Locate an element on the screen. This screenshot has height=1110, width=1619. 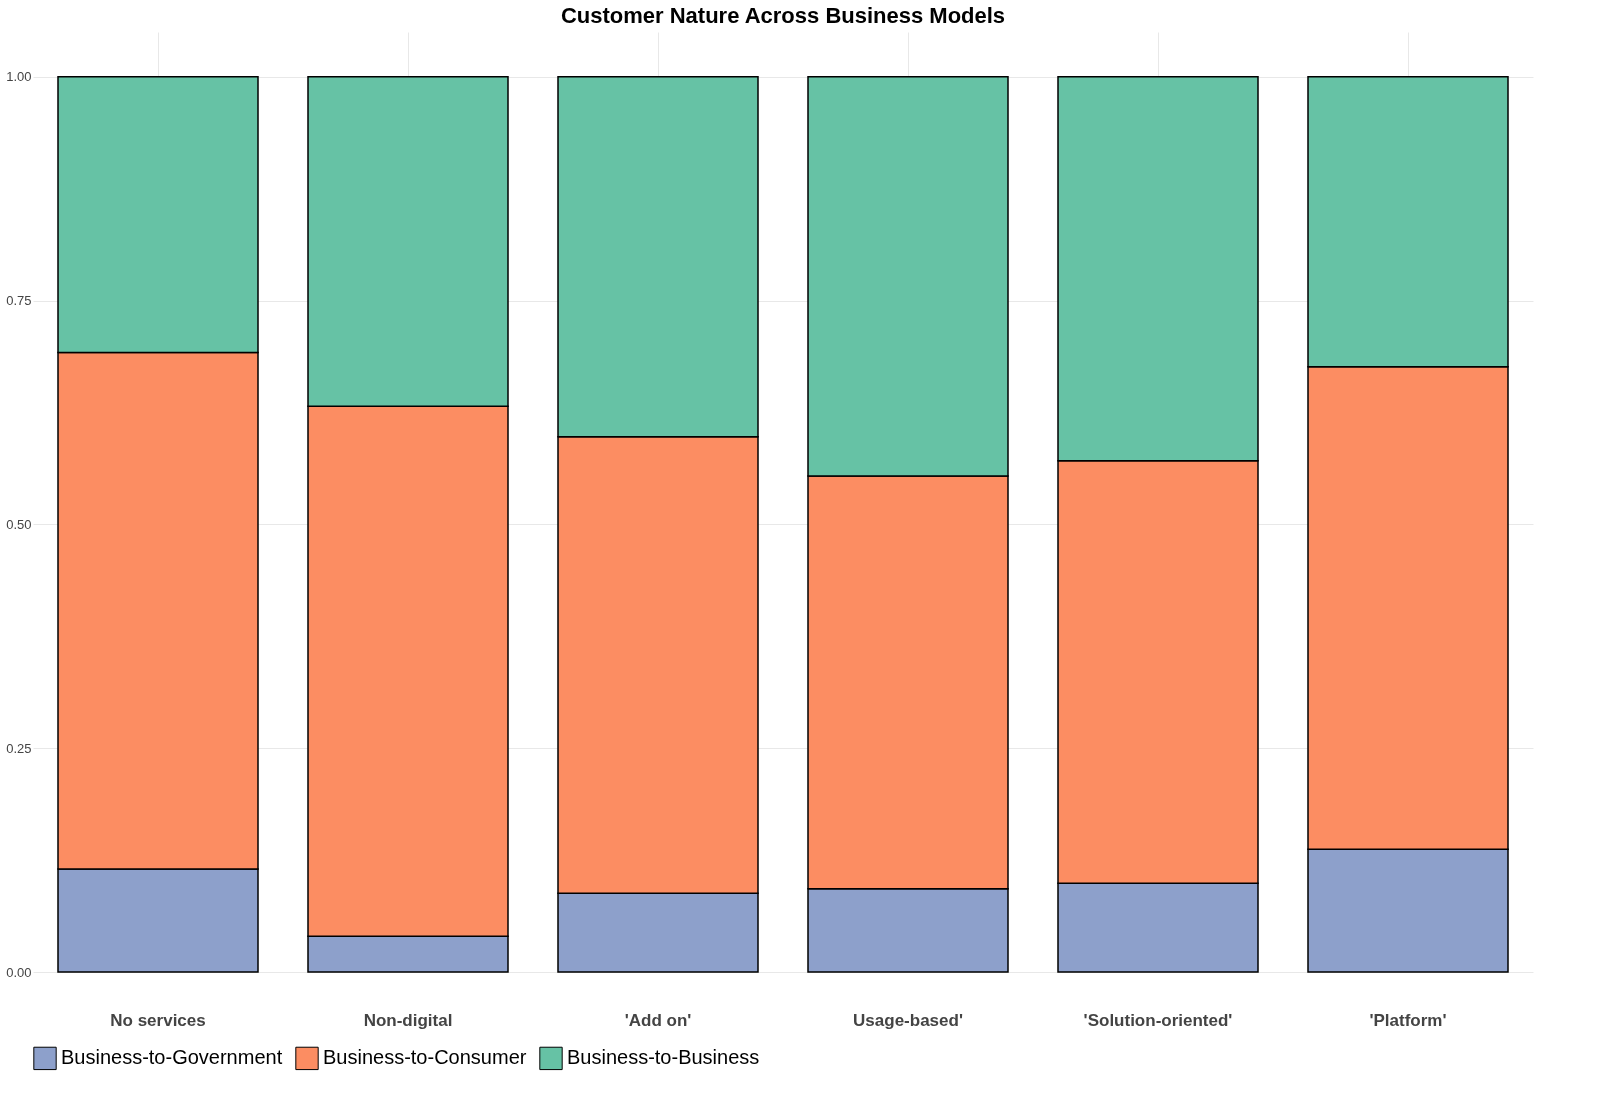
x-tick-label: Non-digital is located at coordinates (408, 1020).